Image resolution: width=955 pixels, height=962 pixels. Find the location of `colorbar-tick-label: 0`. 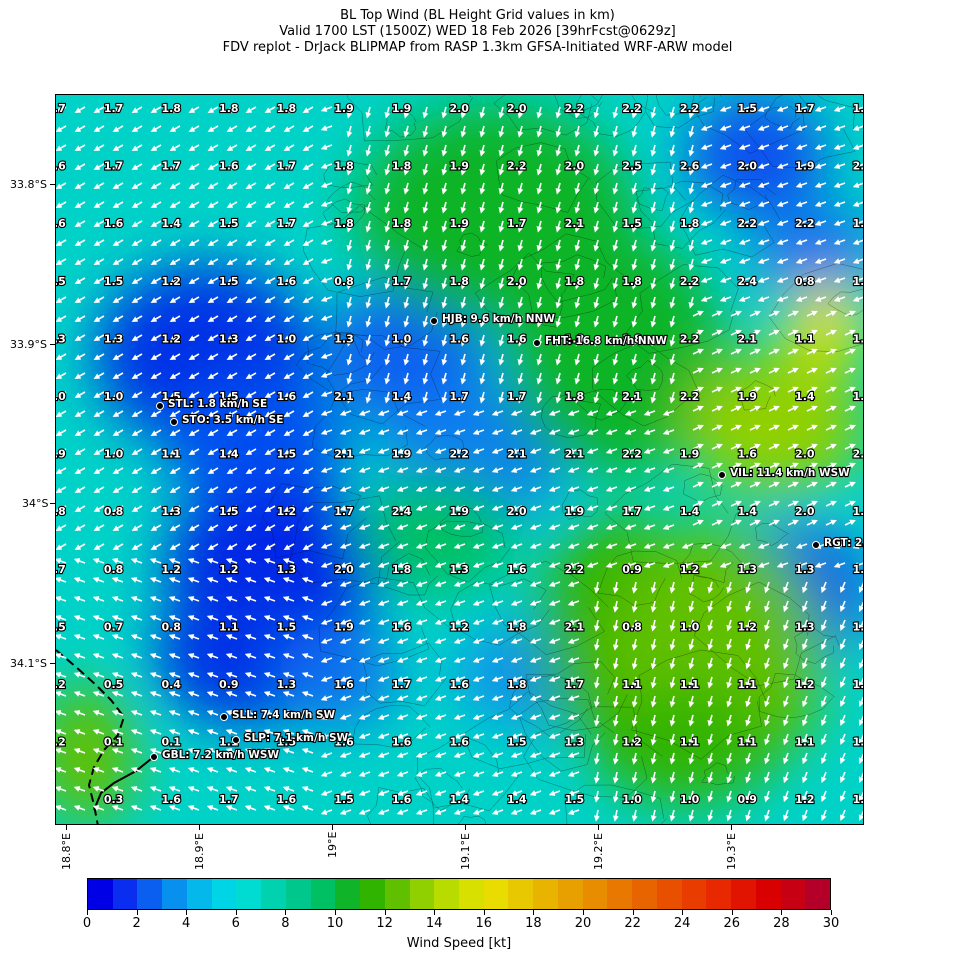

colorbar-tick-label: 0 is located at coordinates (87, 923).